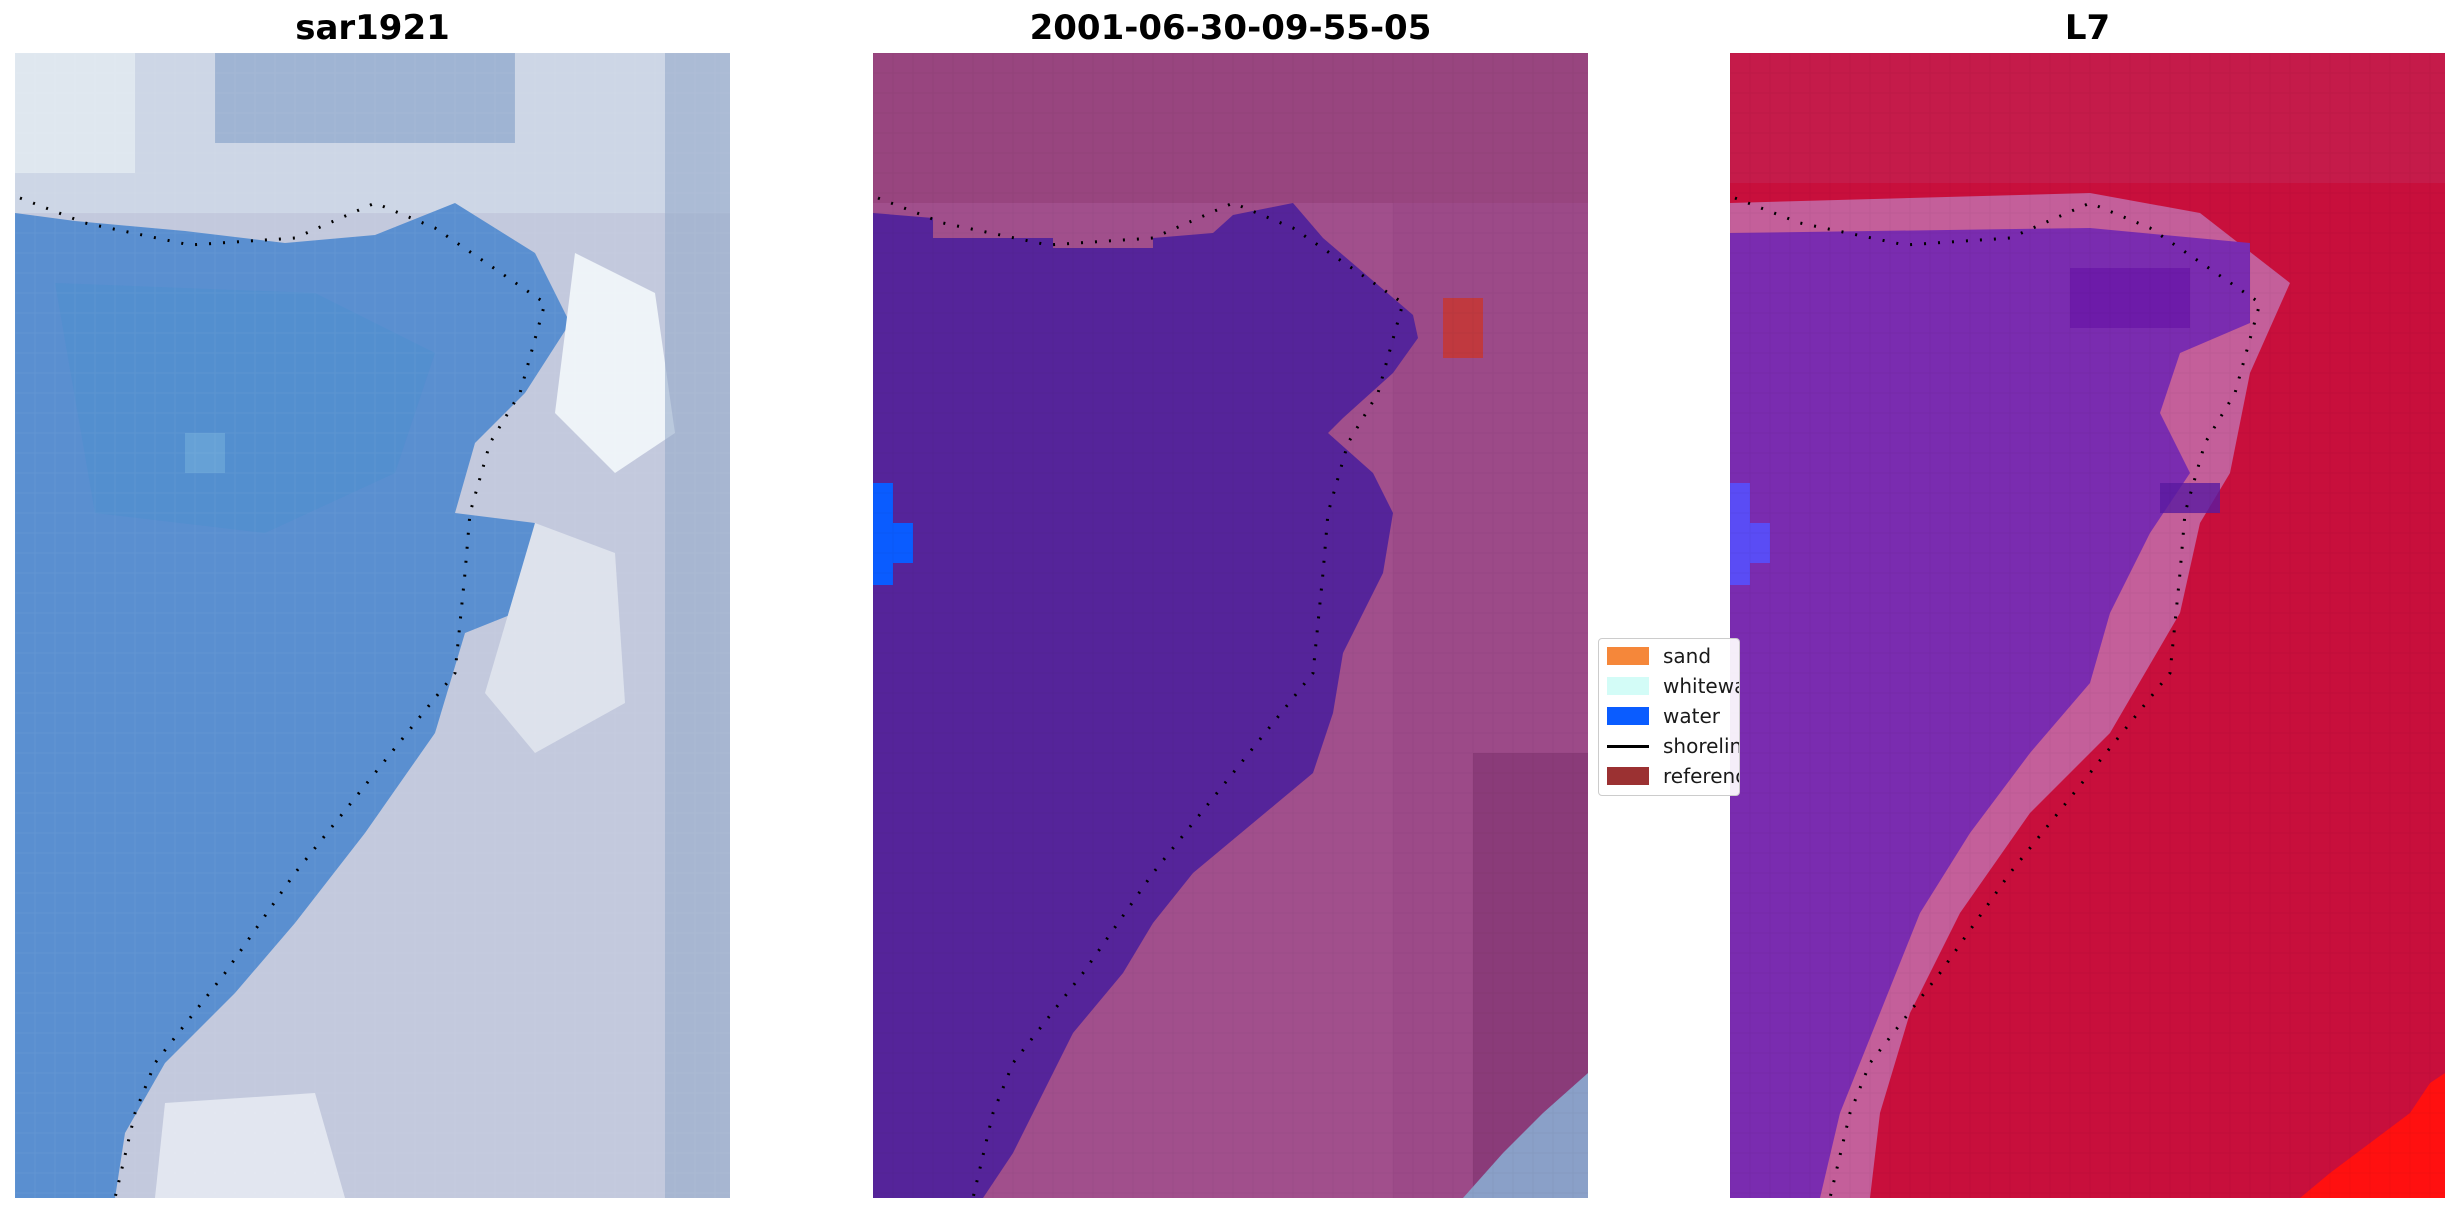 This screenshot has width=2460, height=1212. I want to click on legend-item-reference: reference, so click(1673, 776).